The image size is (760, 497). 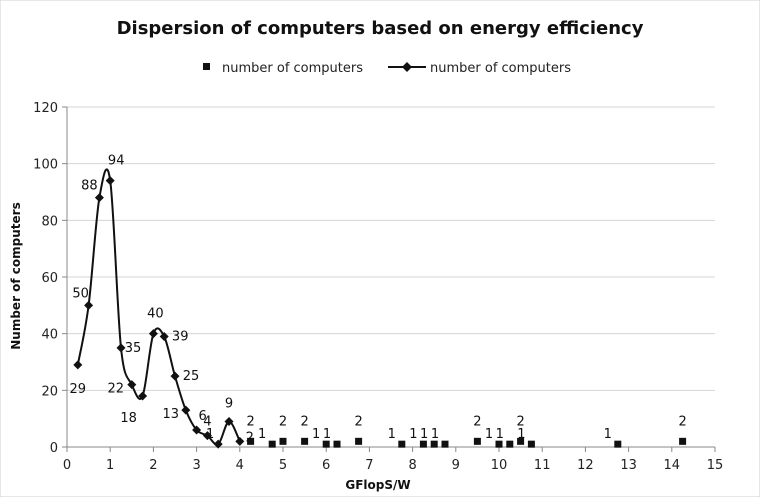 I want to click on x-tick-label: 11, so click(x=542, y=465).